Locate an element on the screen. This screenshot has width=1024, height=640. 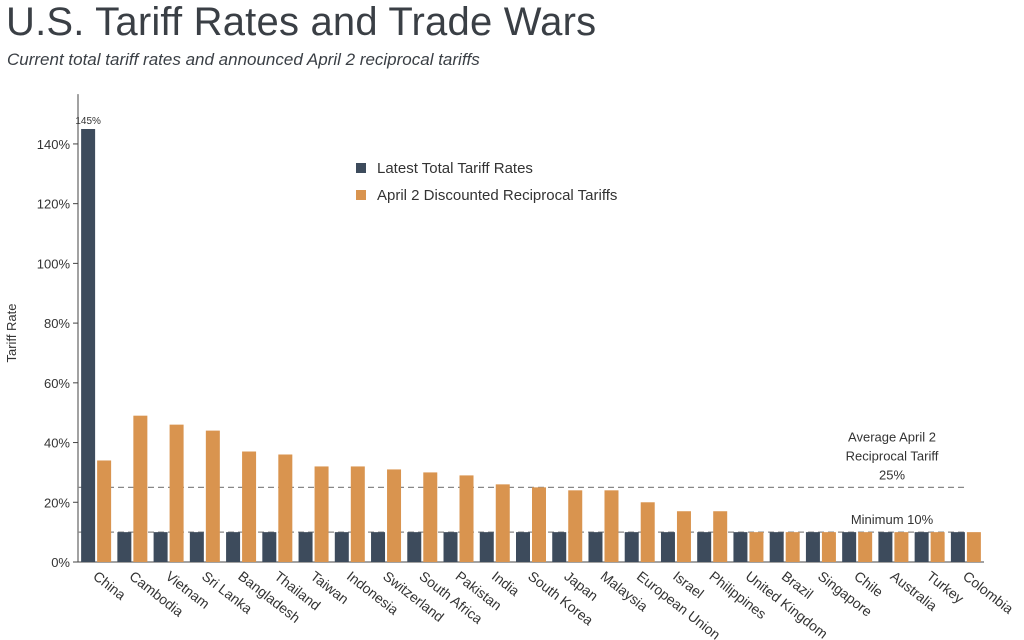
bar-taiwan-april2 is located at coordinates (321, 514).